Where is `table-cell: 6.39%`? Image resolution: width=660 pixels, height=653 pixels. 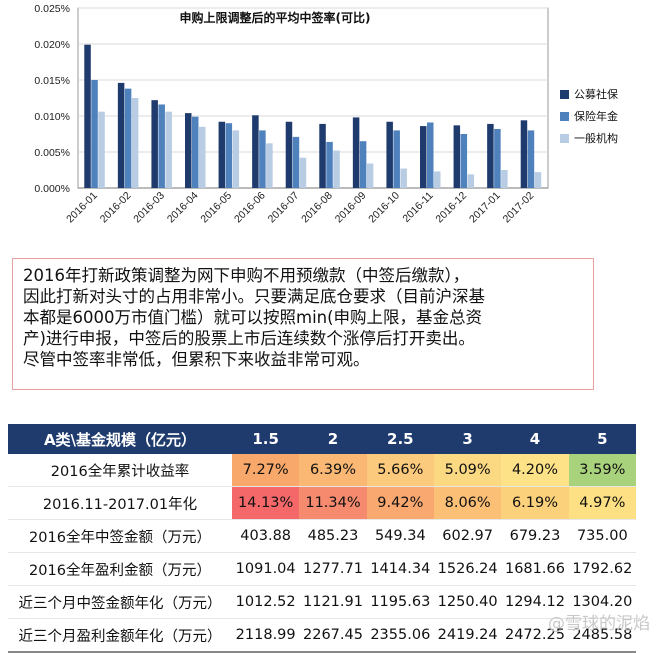 table-cell: 6.39% is located at coordinates (333, 470).